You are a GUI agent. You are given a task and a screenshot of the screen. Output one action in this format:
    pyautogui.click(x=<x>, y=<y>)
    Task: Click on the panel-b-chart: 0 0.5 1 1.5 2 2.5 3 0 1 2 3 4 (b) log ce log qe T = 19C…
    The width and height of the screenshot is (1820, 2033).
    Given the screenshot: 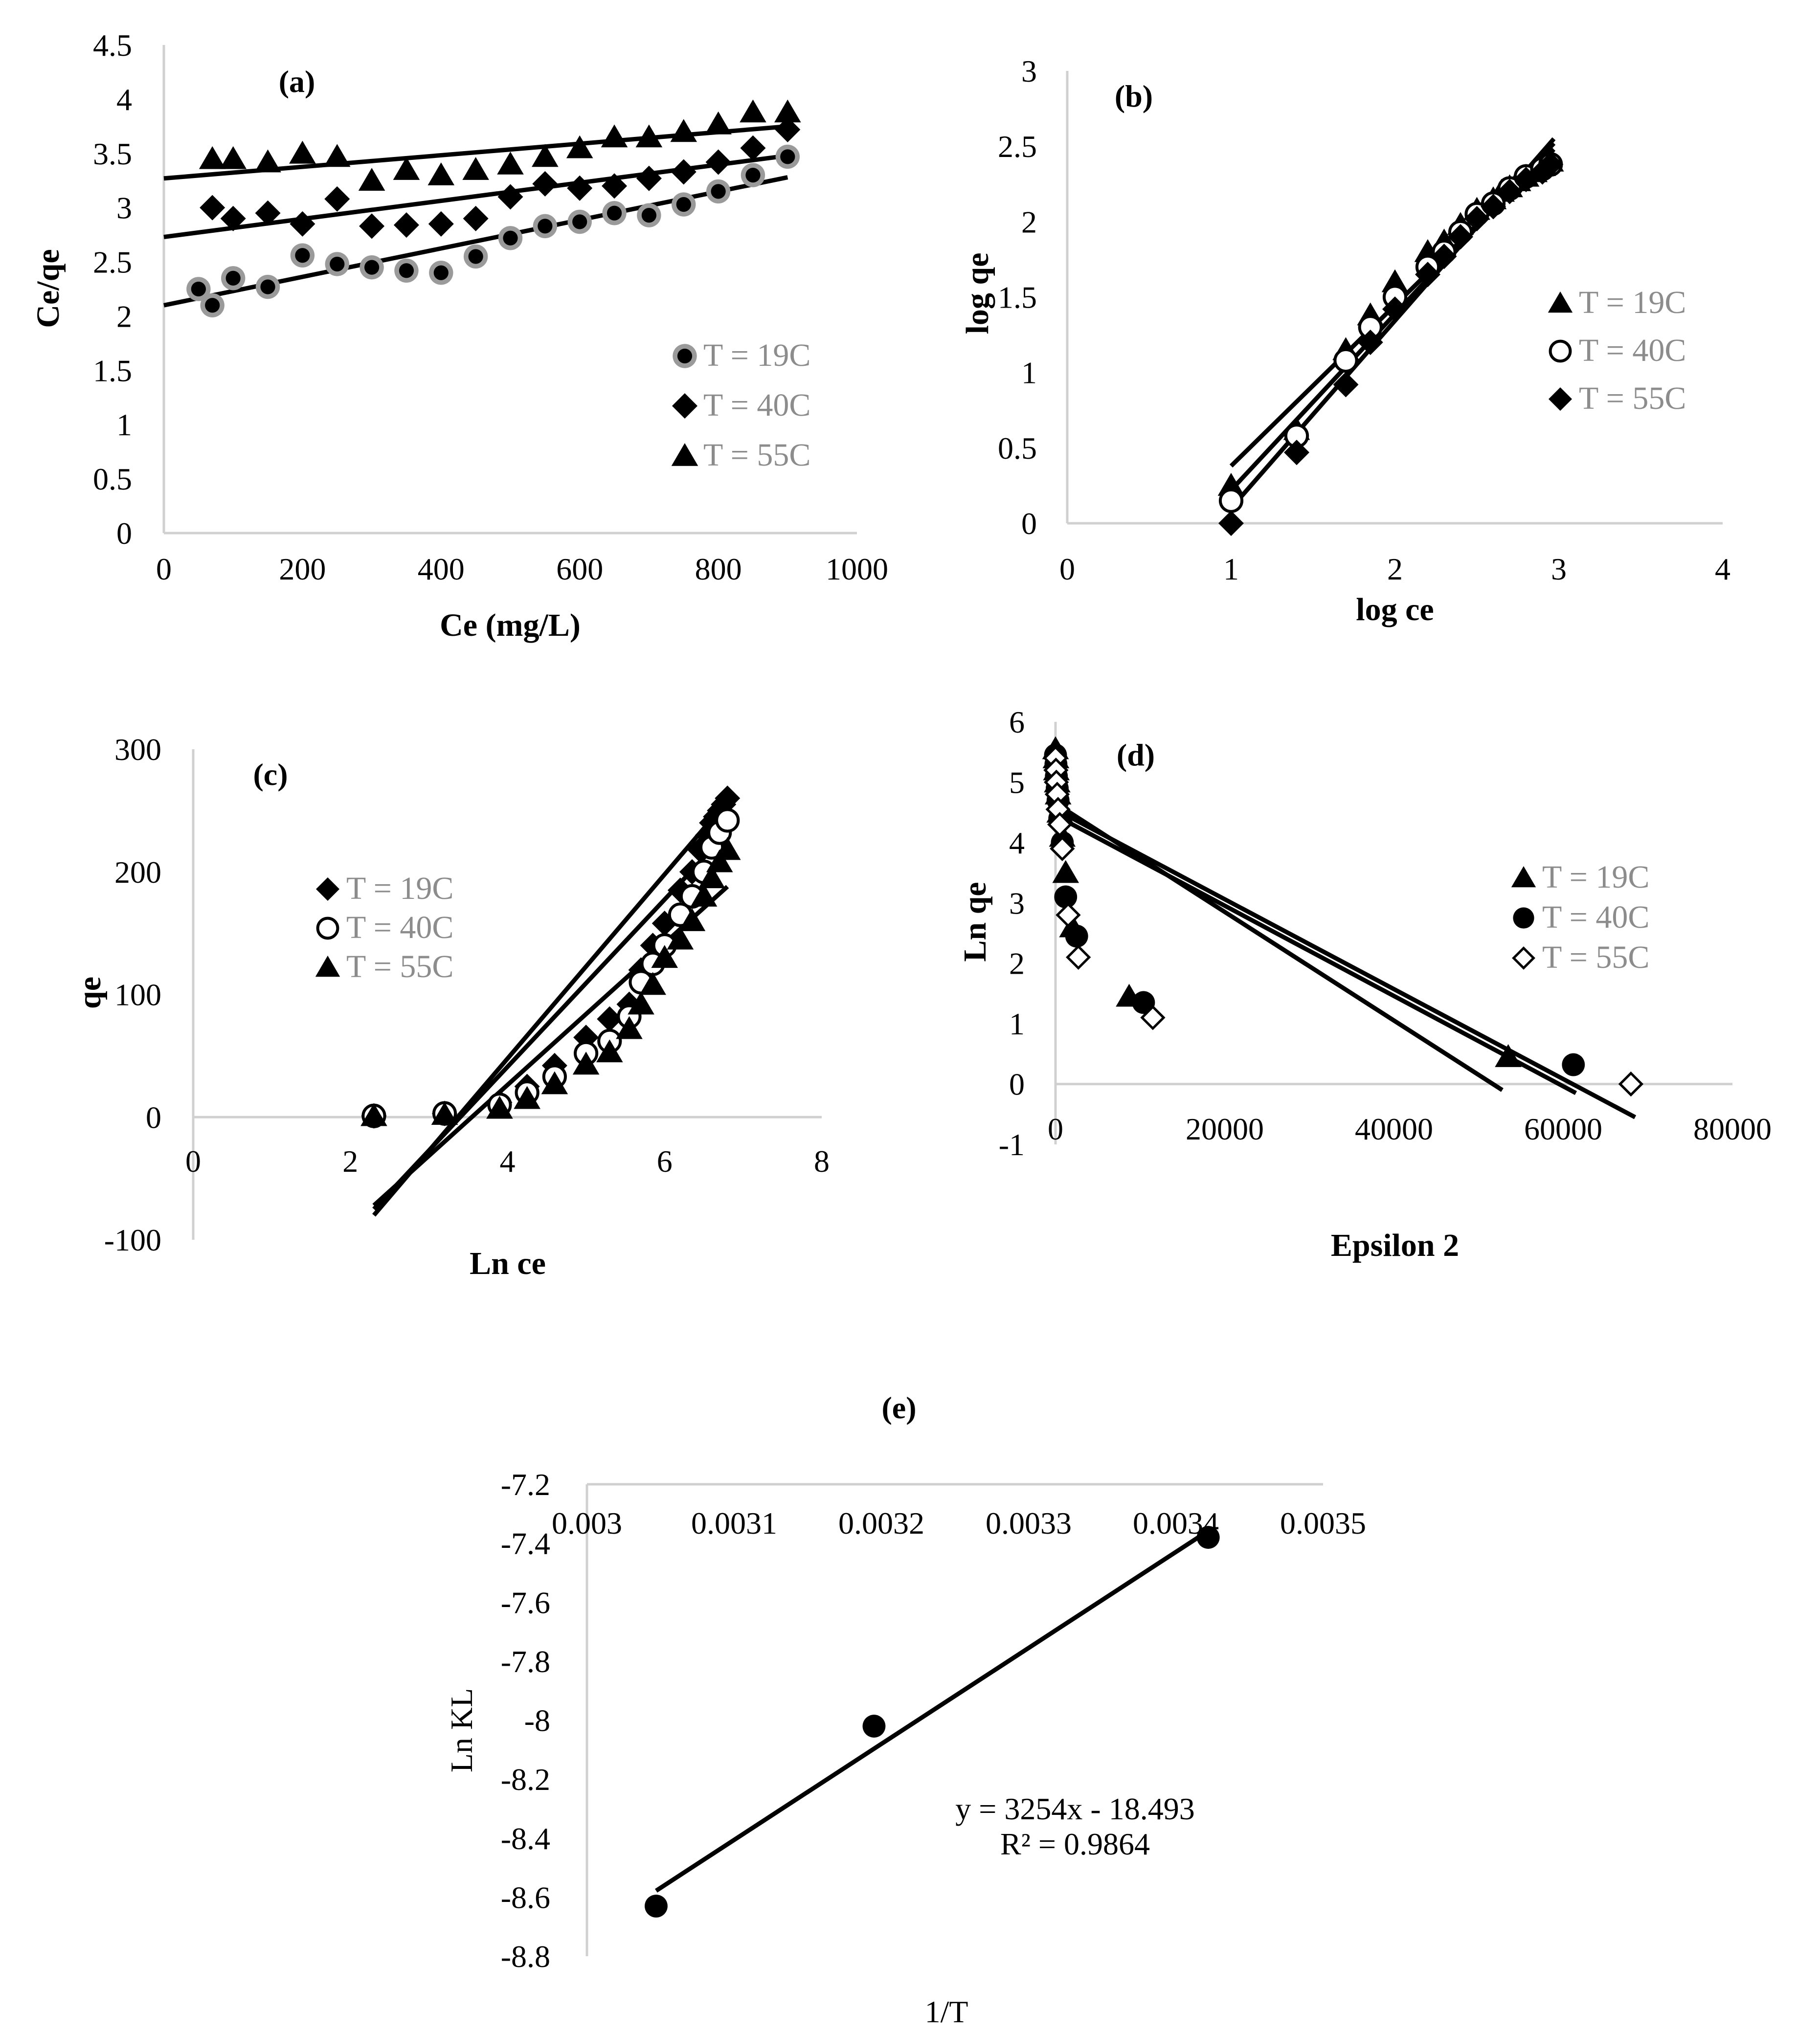 What is the action you would take?
    pyautogui.click(x=1345, y=340)
    